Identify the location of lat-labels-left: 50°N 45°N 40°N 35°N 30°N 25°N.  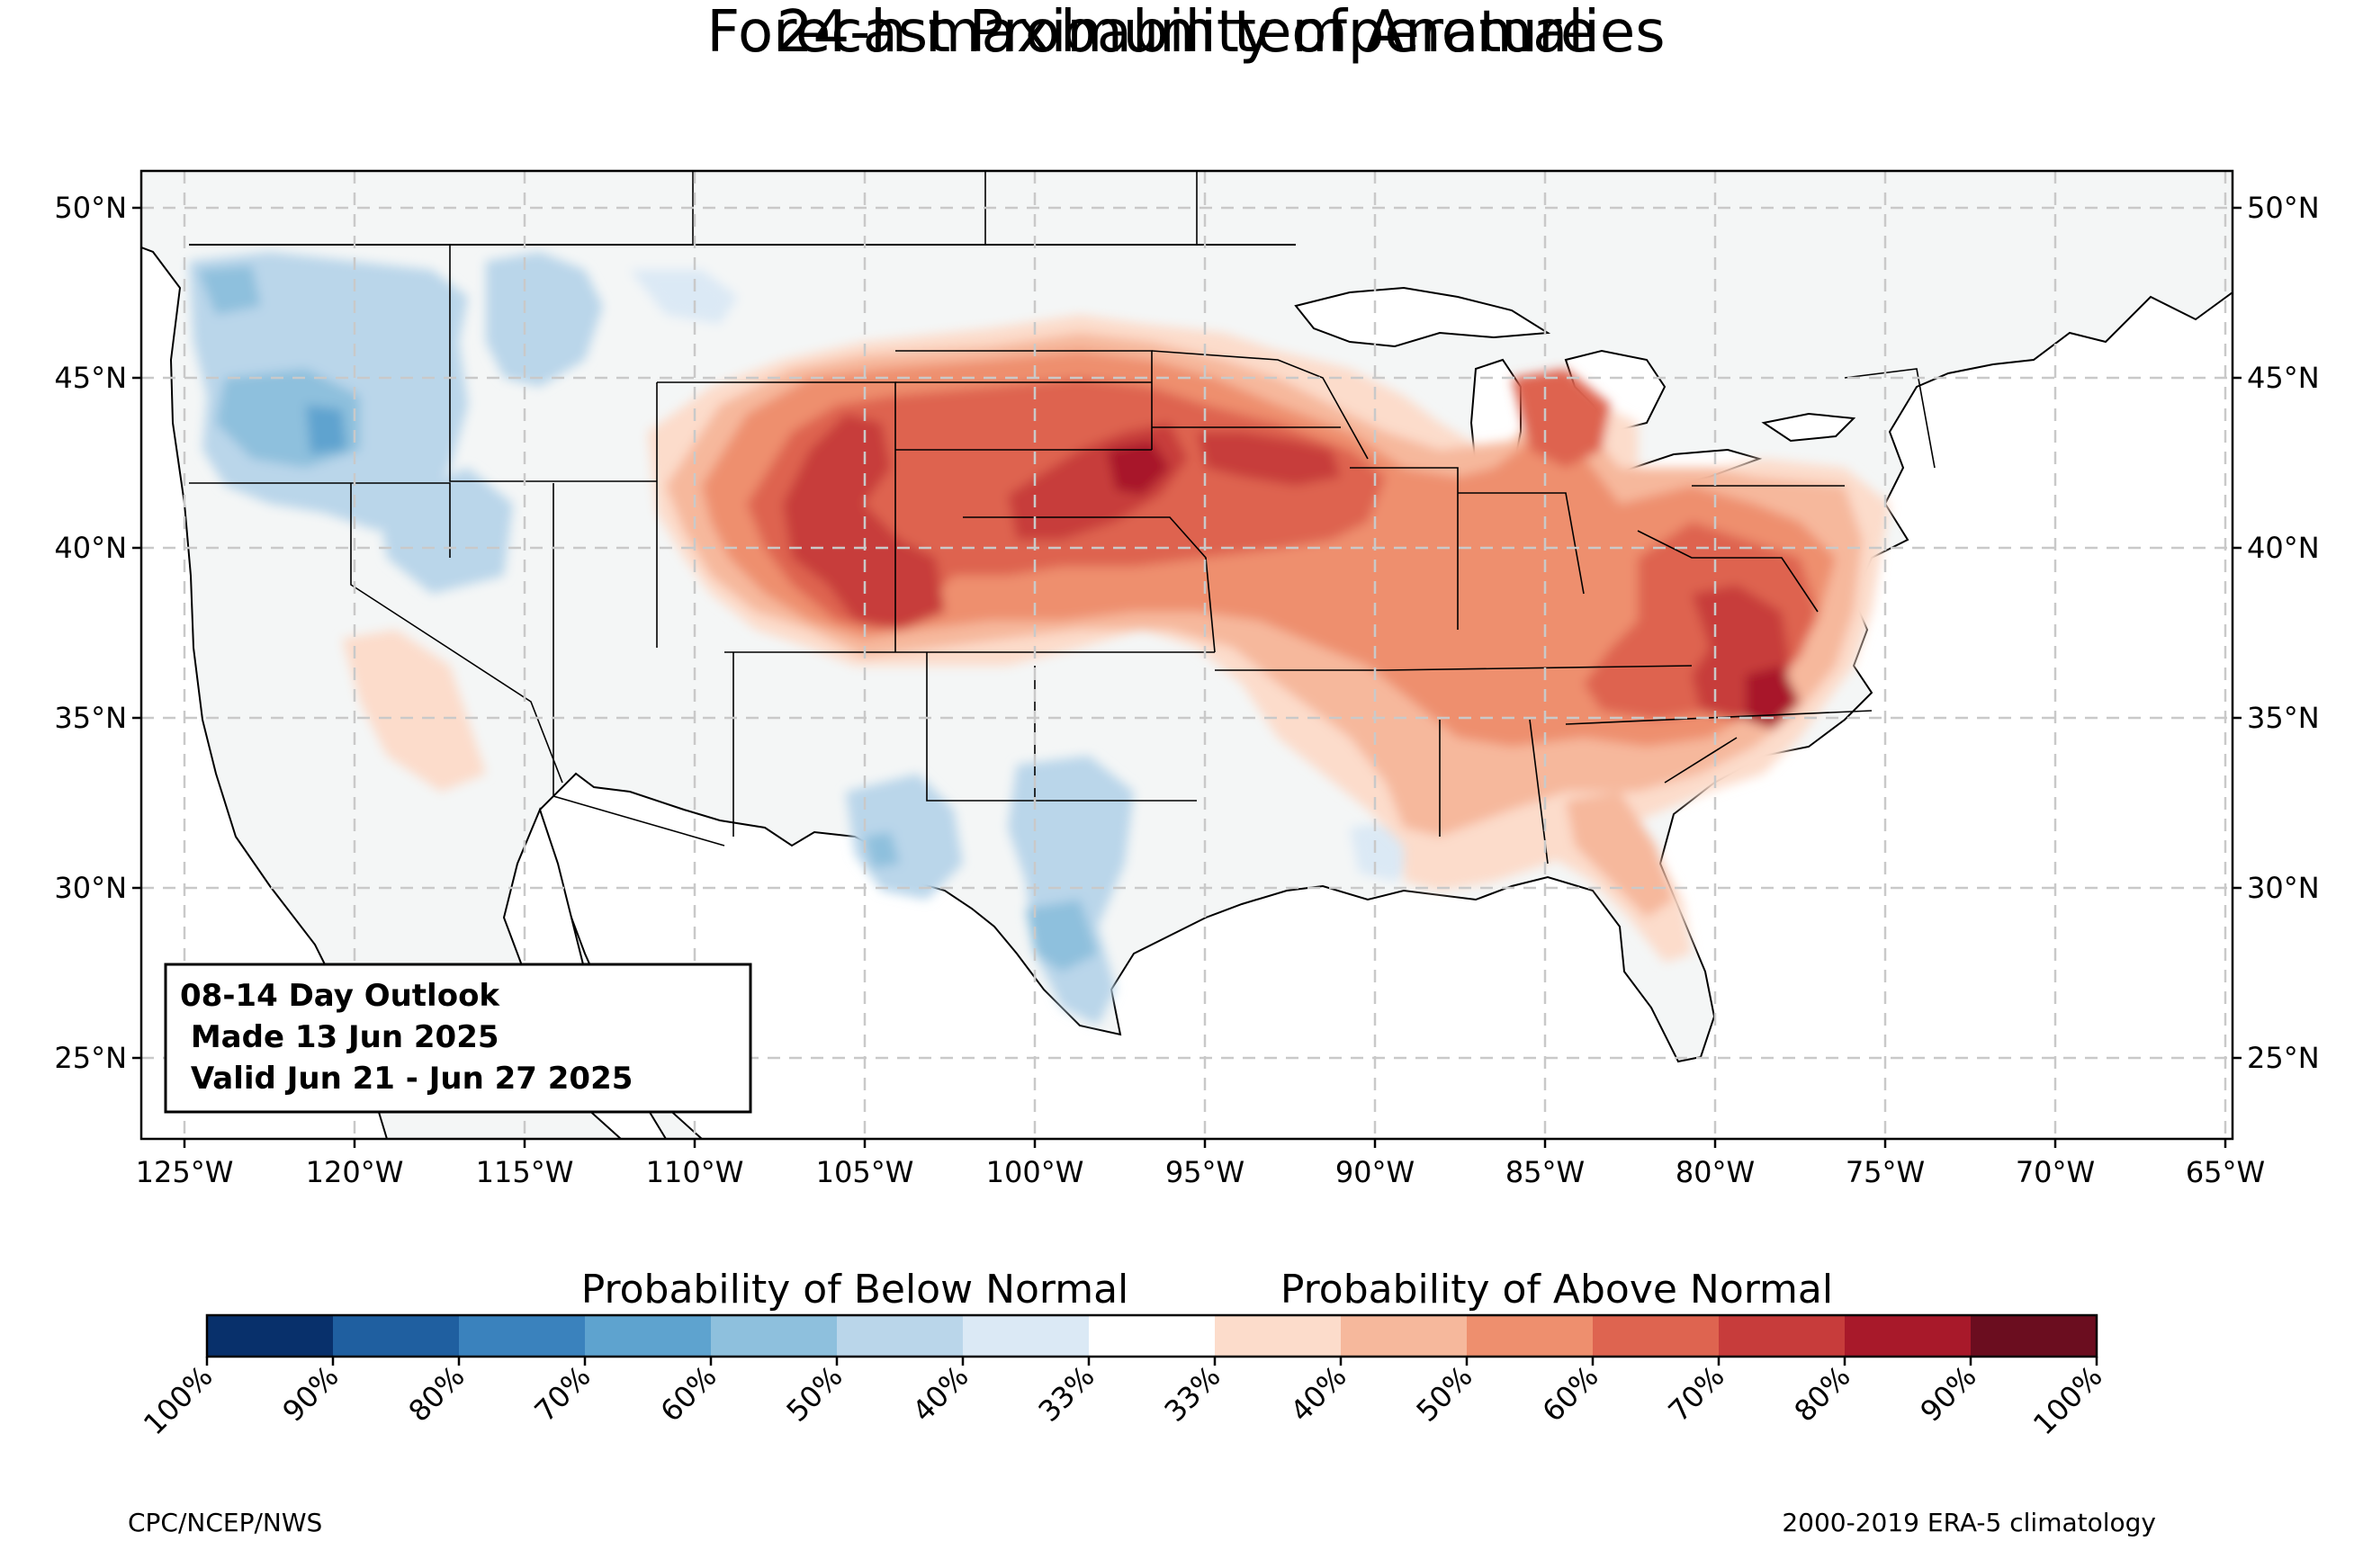
(91, 633).